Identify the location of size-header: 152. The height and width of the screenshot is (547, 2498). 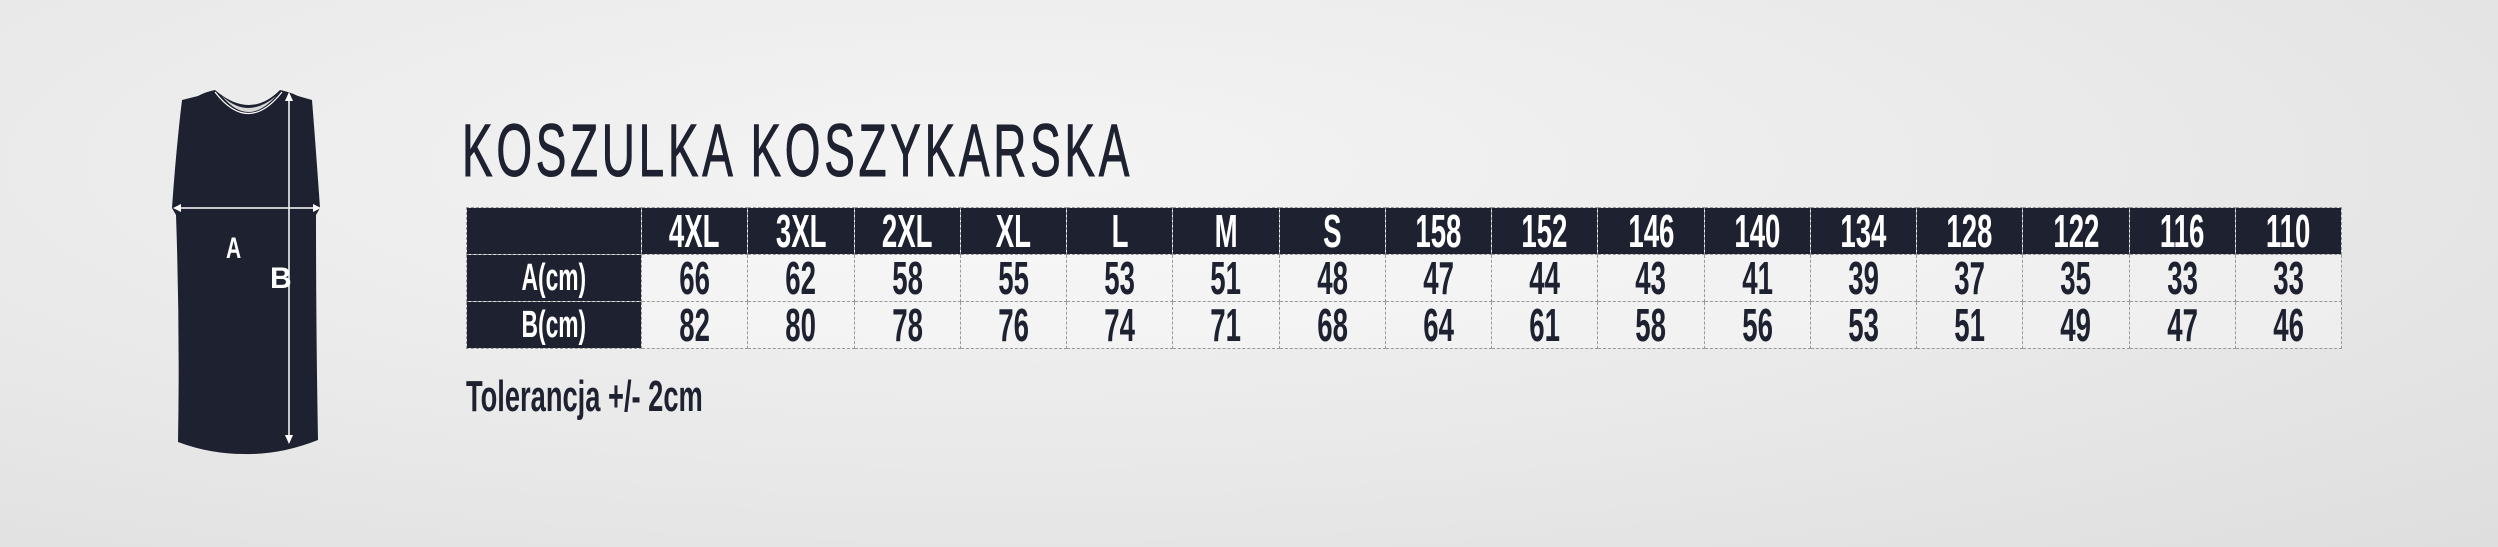
(1544, 231).